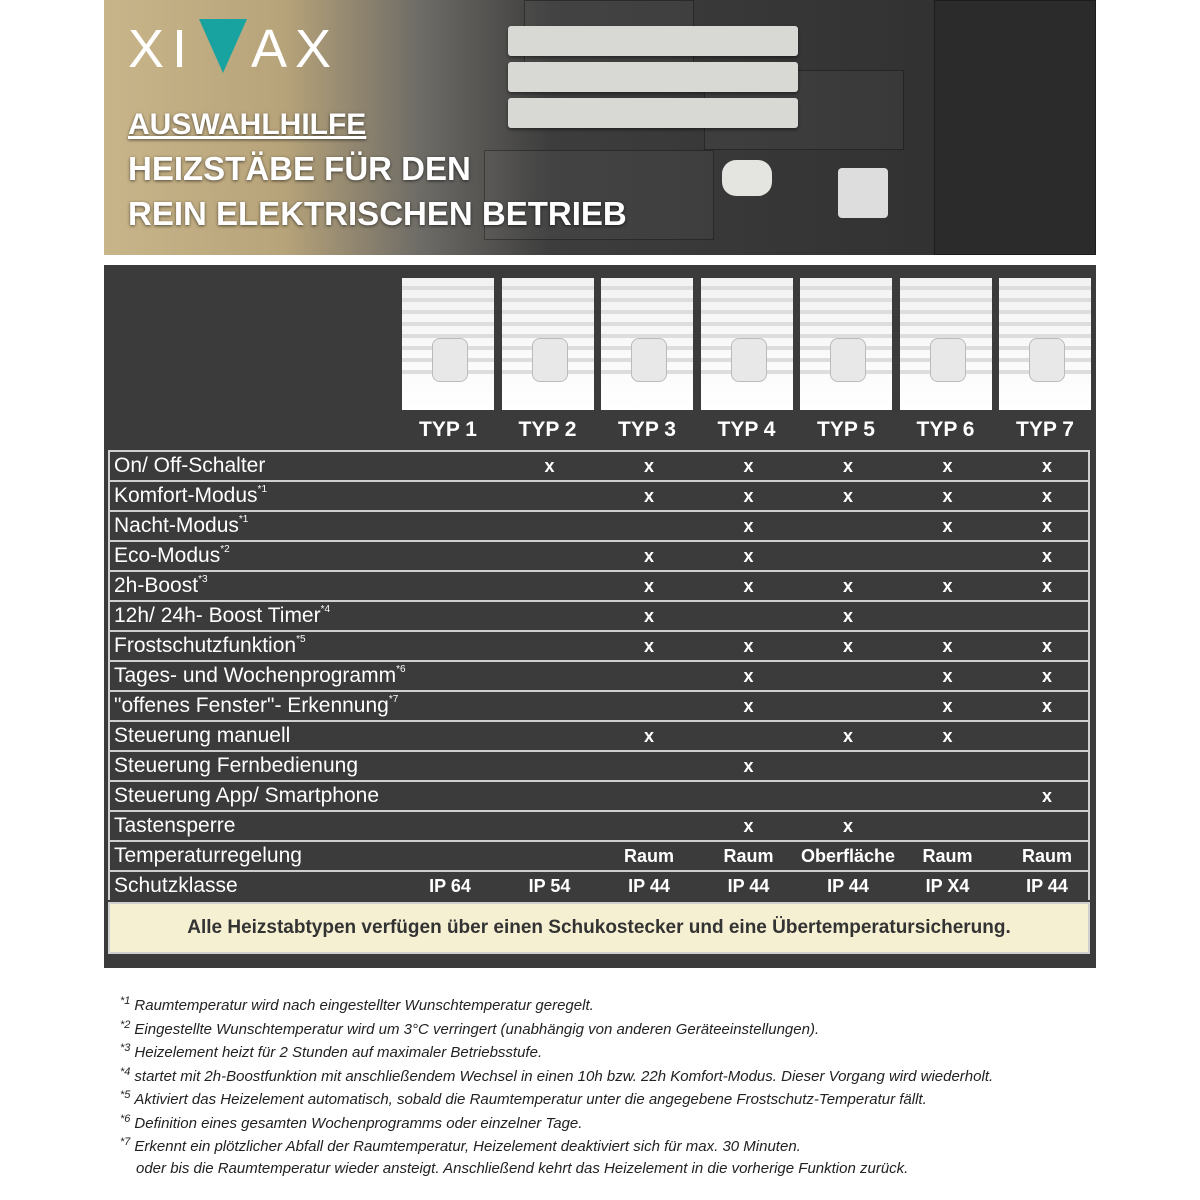 This screenshot has height=1200, width=1200. What do you see at coordinates (176, 886) in the screenshot?
I see `feature-label: Schutzklasse` at bounding box center [176, 886].